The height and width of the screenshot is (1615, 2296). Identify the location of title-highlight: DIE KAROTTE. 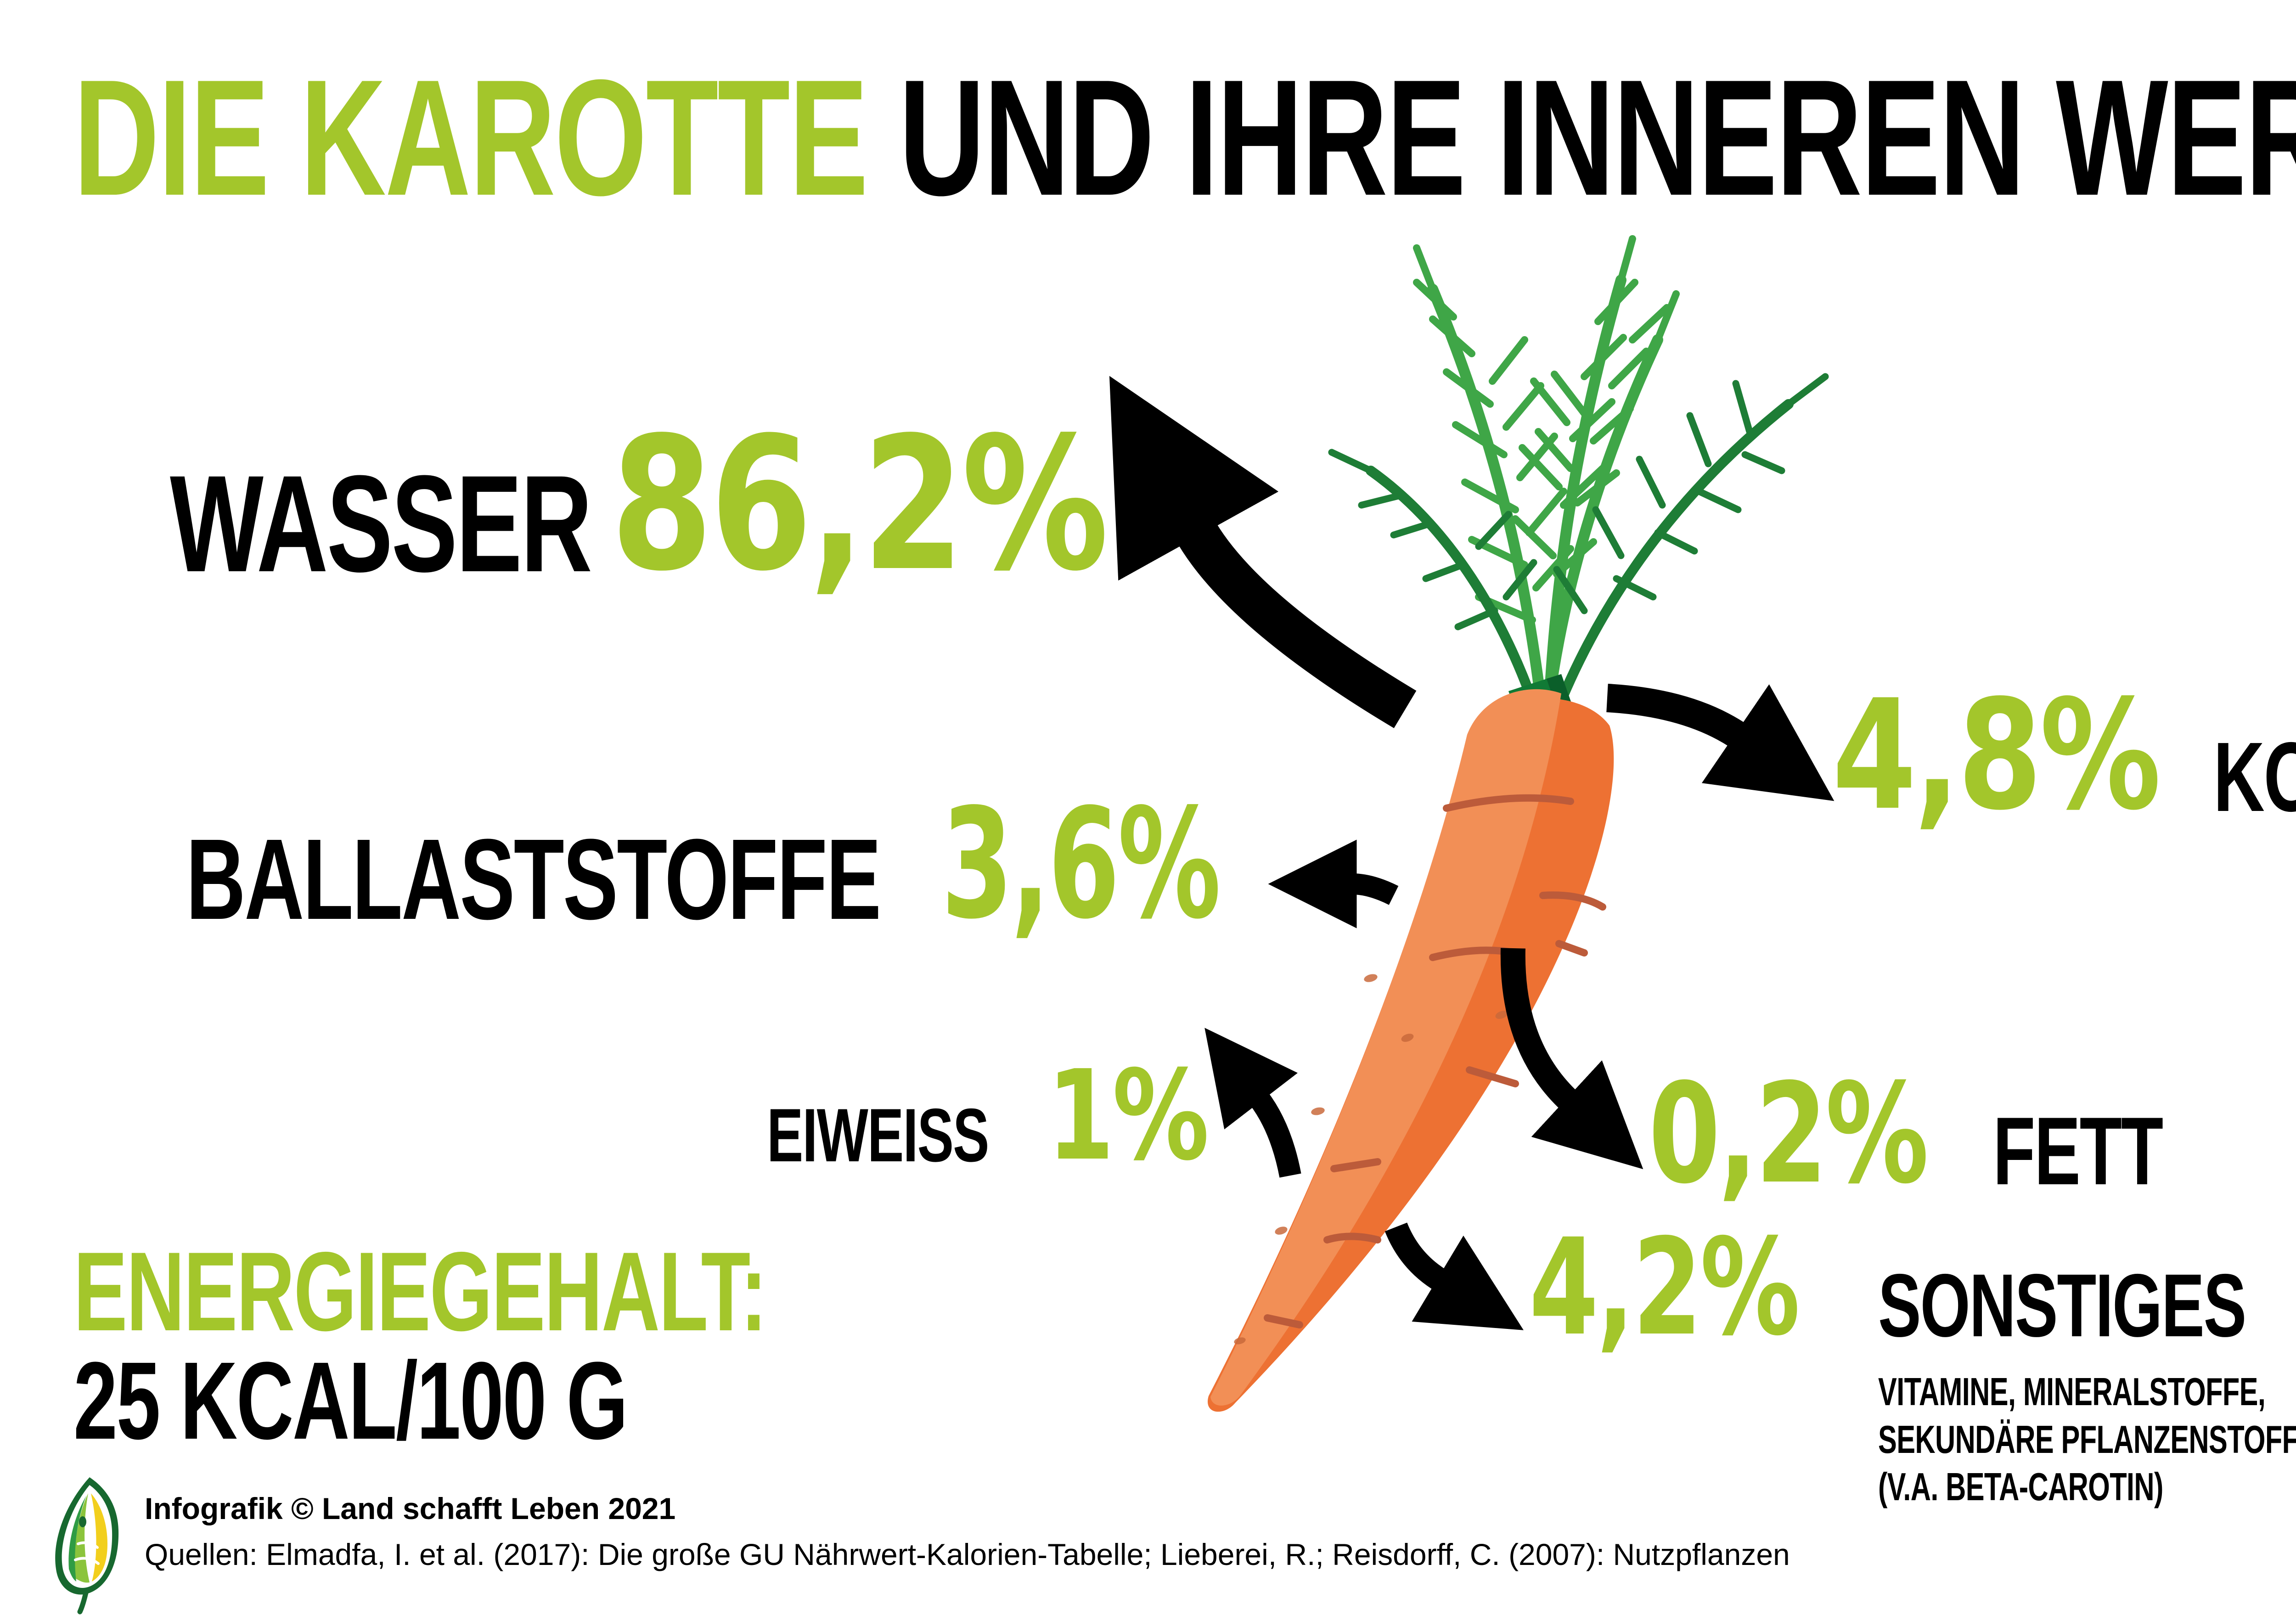
(470, 138).